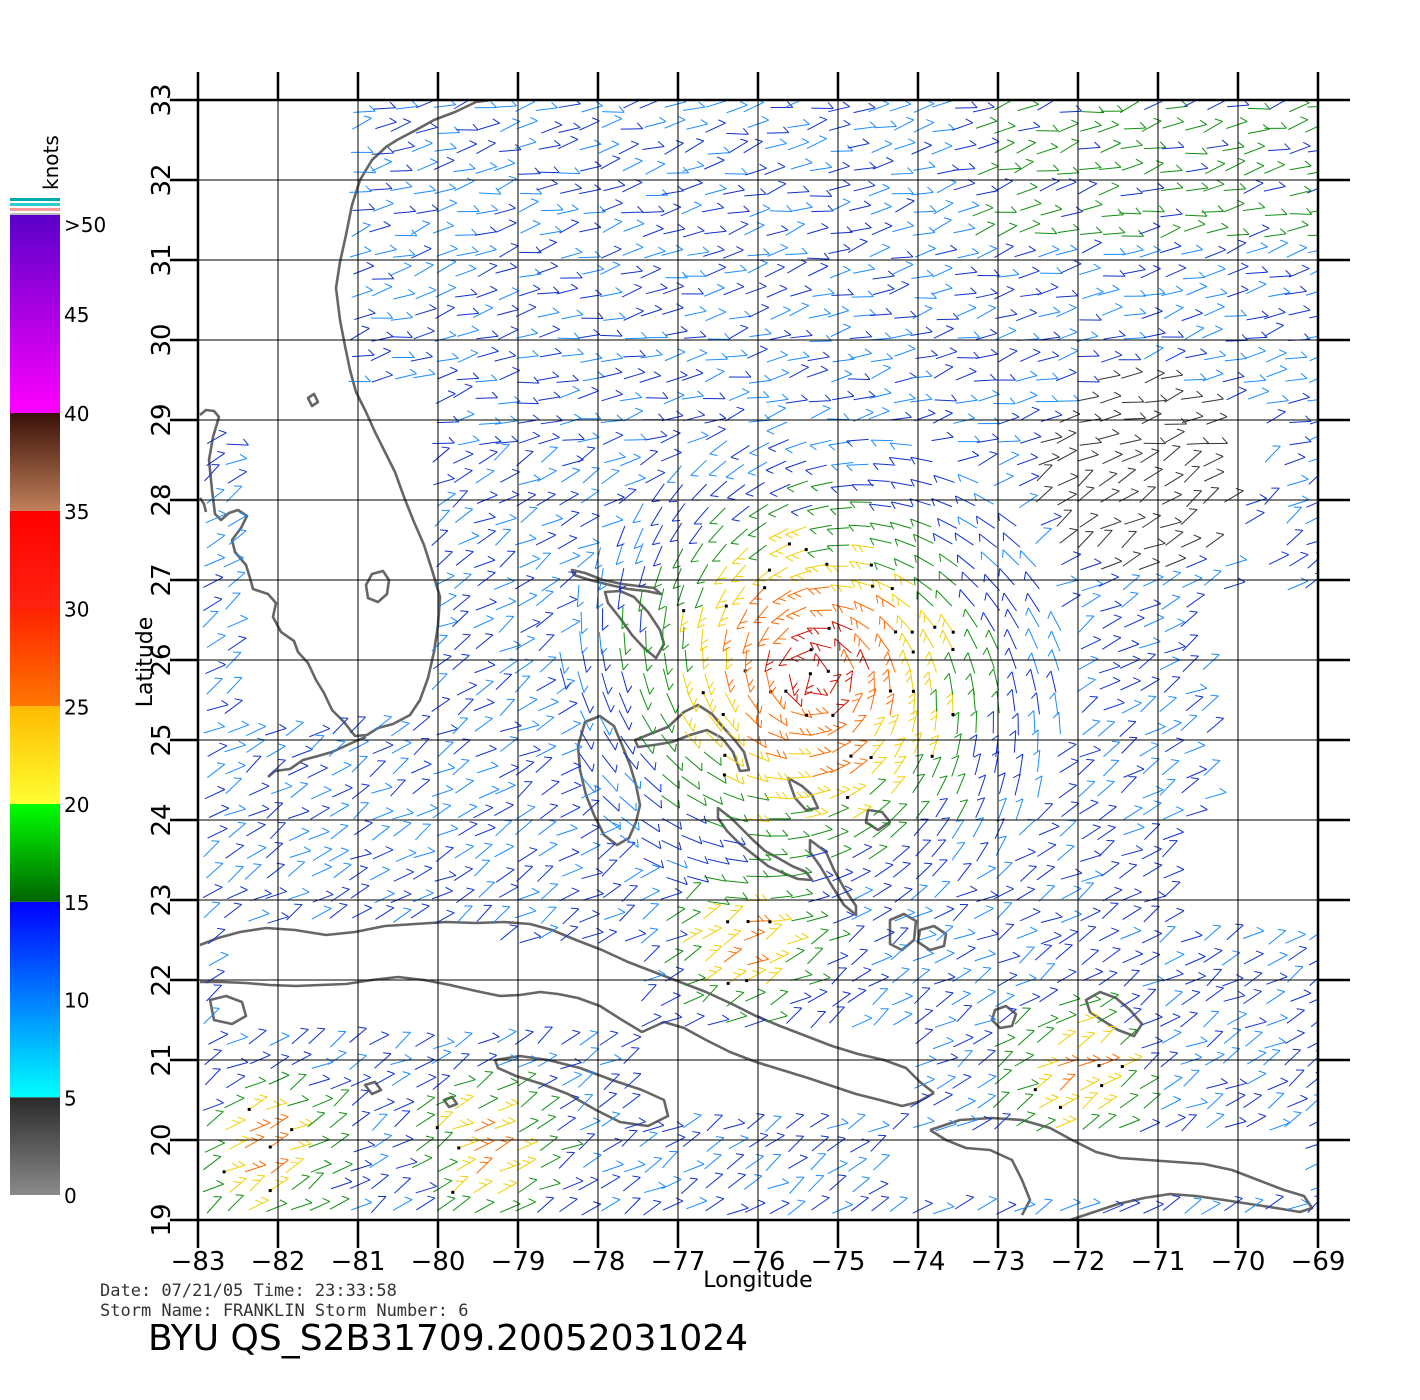 The image size is (1420, 1400). What do you see at coordinates (35, 755) in the screenshot?
I see `legend-band` at bounding box center [35, 755].